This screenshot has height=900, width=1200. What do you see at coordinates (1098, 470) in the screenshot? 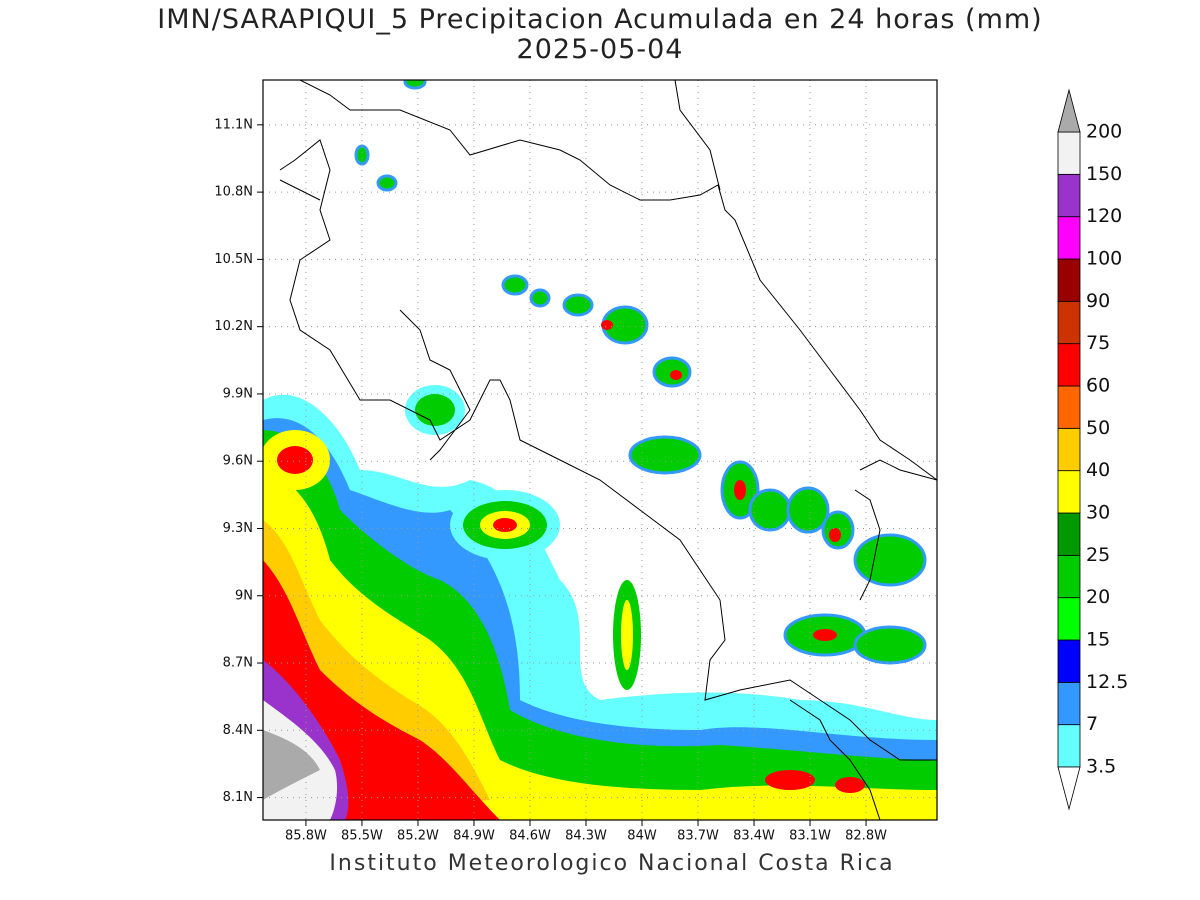
I see `colorbar-label: 40` at bounding box center [1098, 470].